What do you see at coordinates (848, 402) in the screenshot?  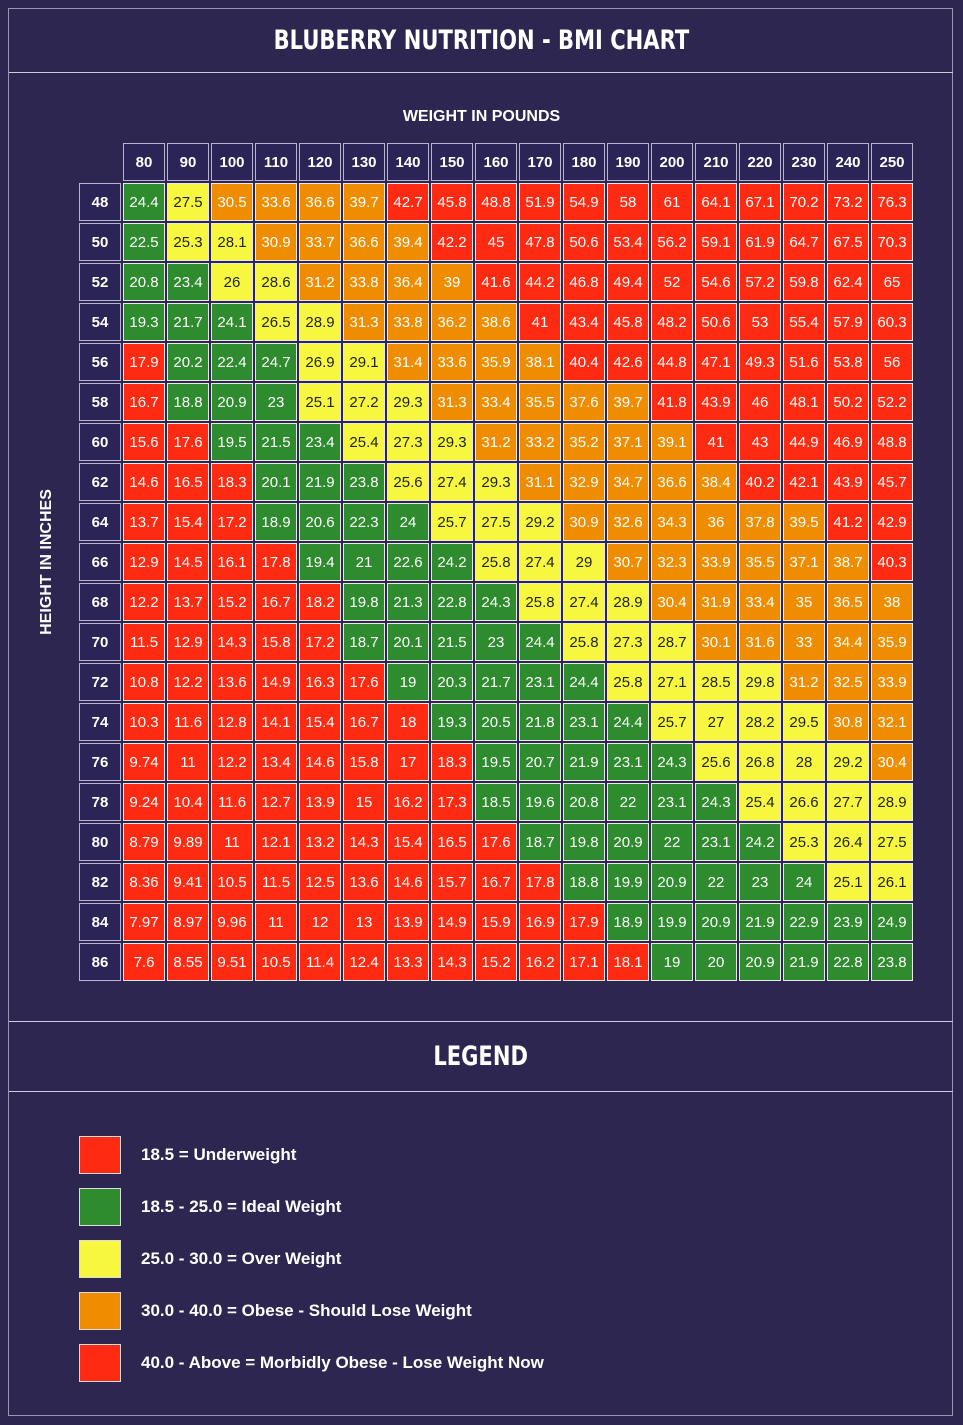 I see `bmi-cell: 50.2` at bounding box center [848, 402].